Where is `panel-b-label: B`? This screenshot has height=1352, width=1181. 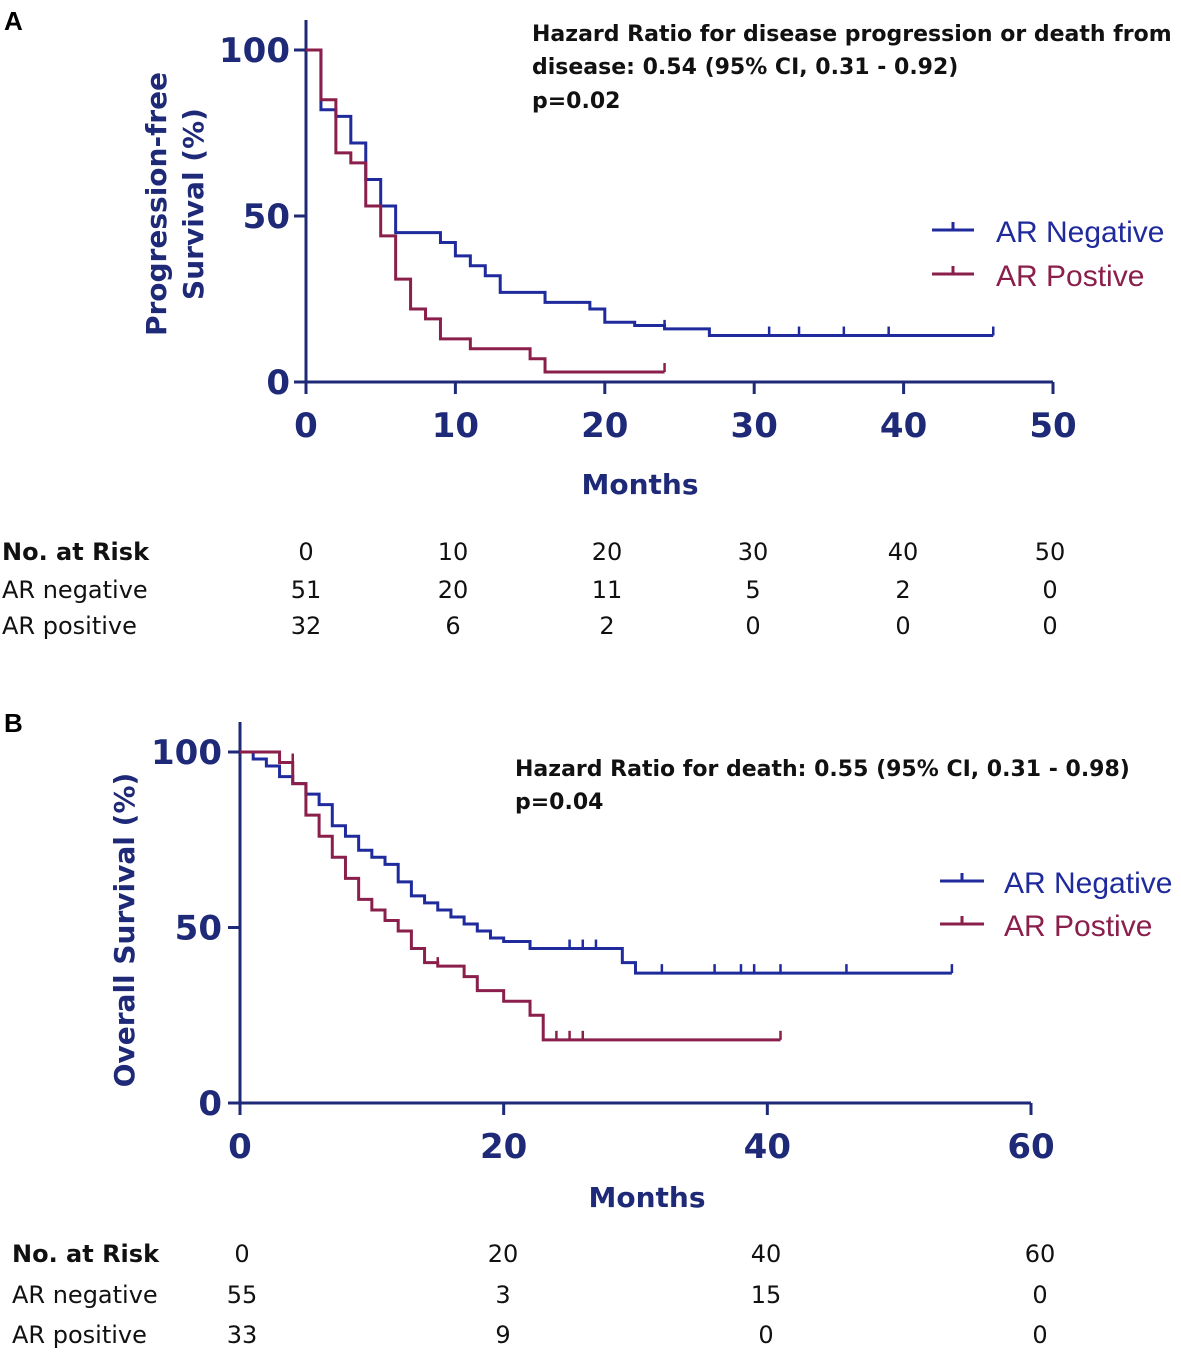
panel-b-label: B is located at coordinates (13, 723).